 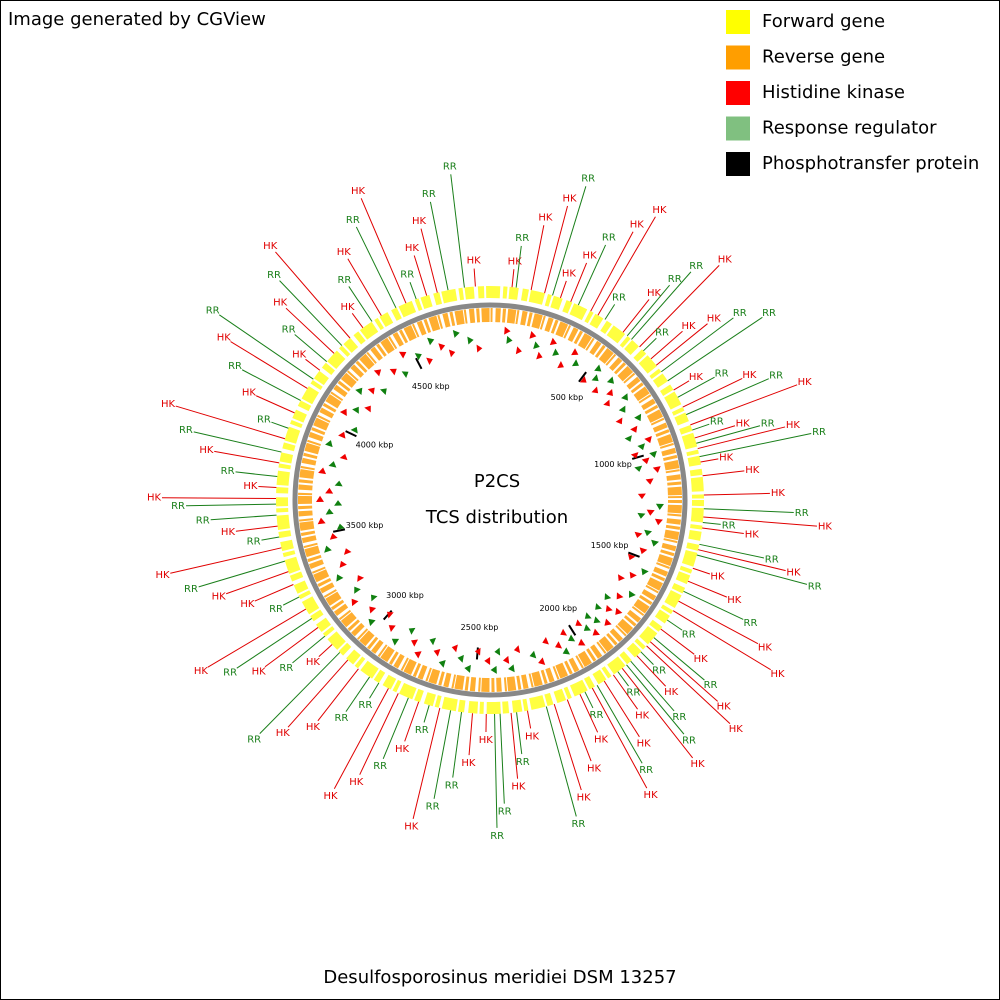 What do you see at coordinates (365, 525) in the screenshot?
I see `scale-label: 3500 kbp` at bounding box center [365, 525].